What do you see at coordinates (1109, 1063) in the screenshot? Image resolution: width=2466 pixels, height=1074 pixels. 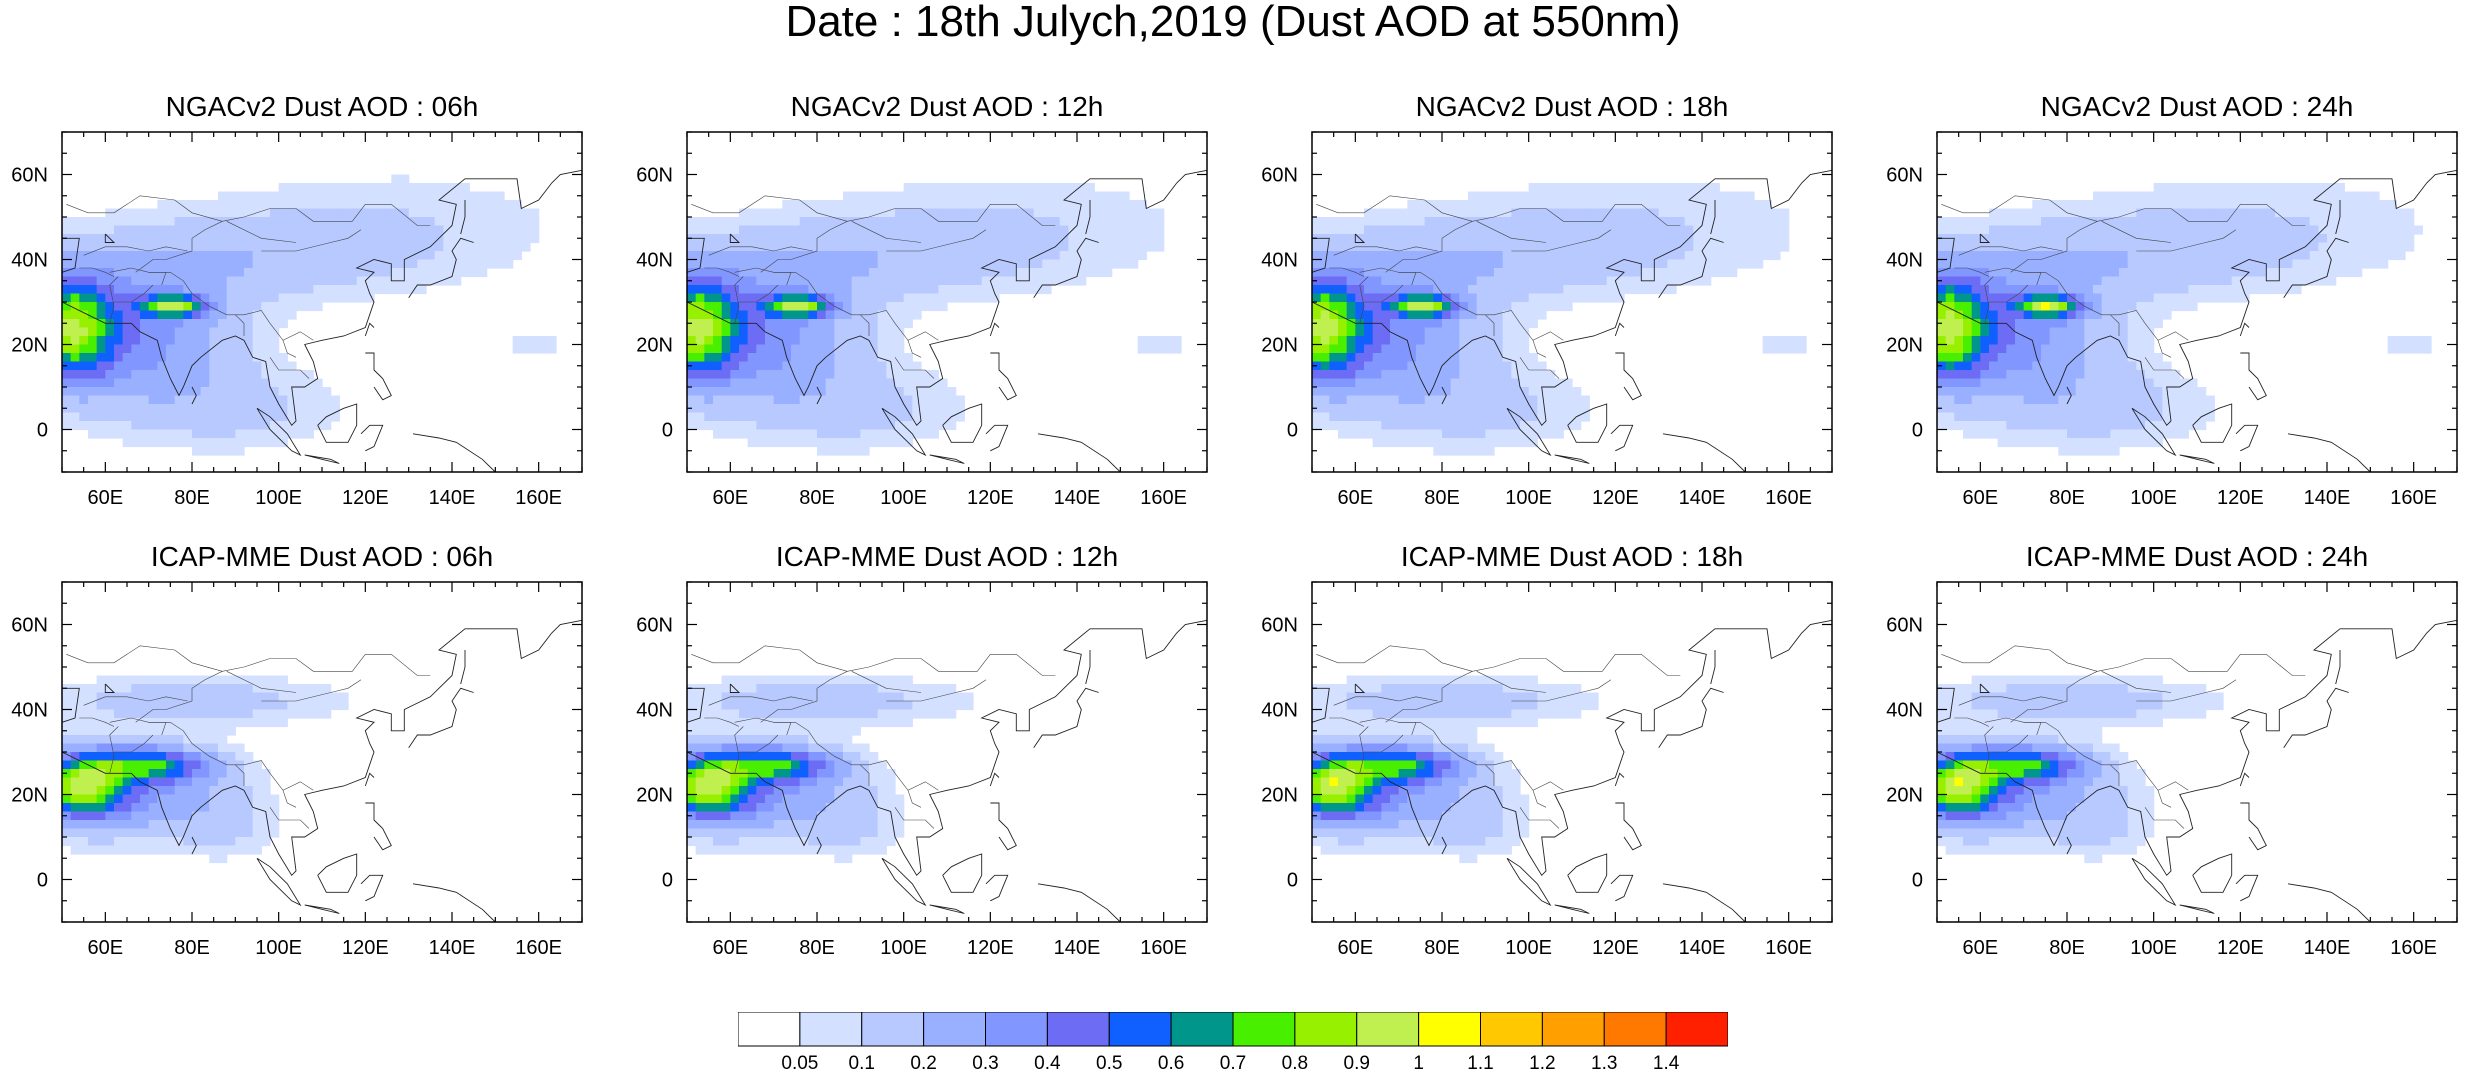 I see `colorbar-level-label: 0.5` at bounding box center [1109, 1063].